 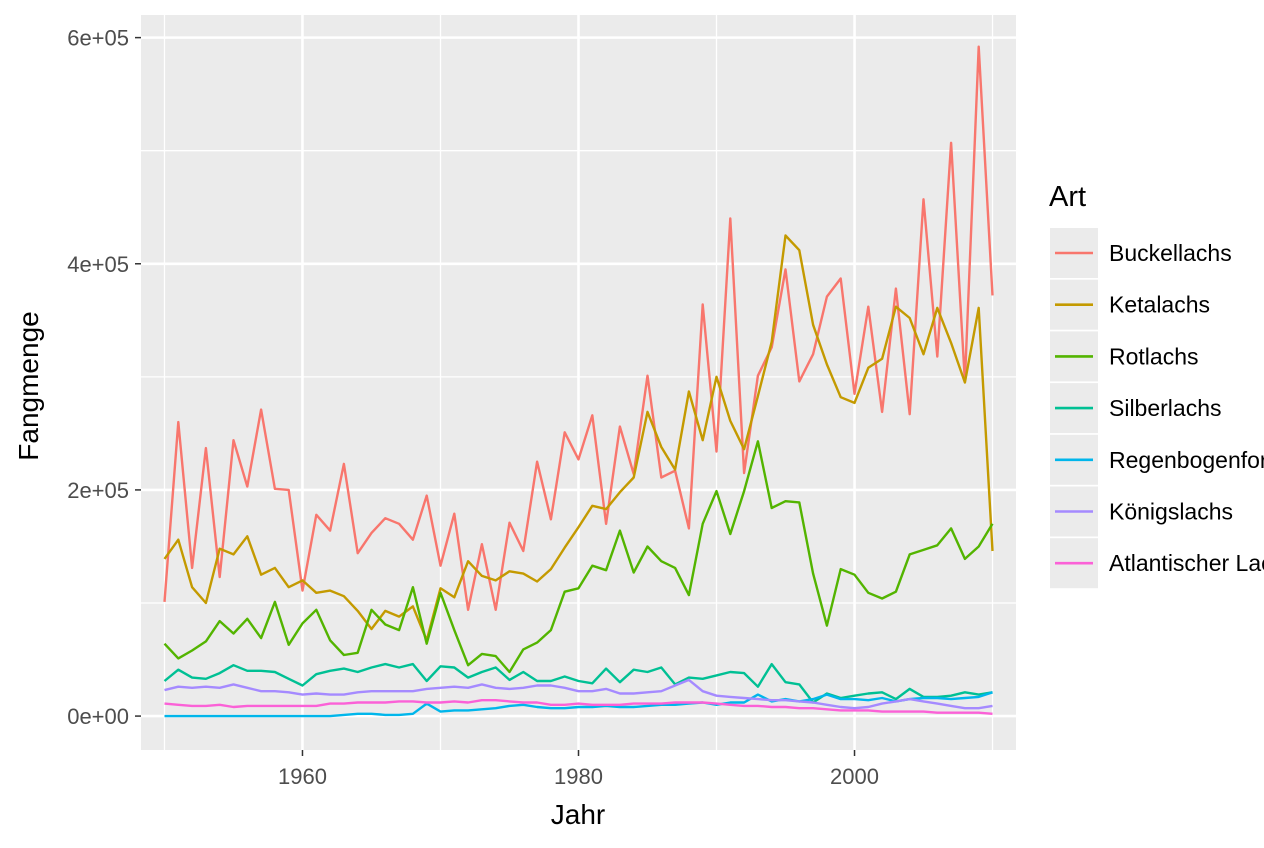 I want to click on series-line-k-nigslachs, so click(x=578, y=694).